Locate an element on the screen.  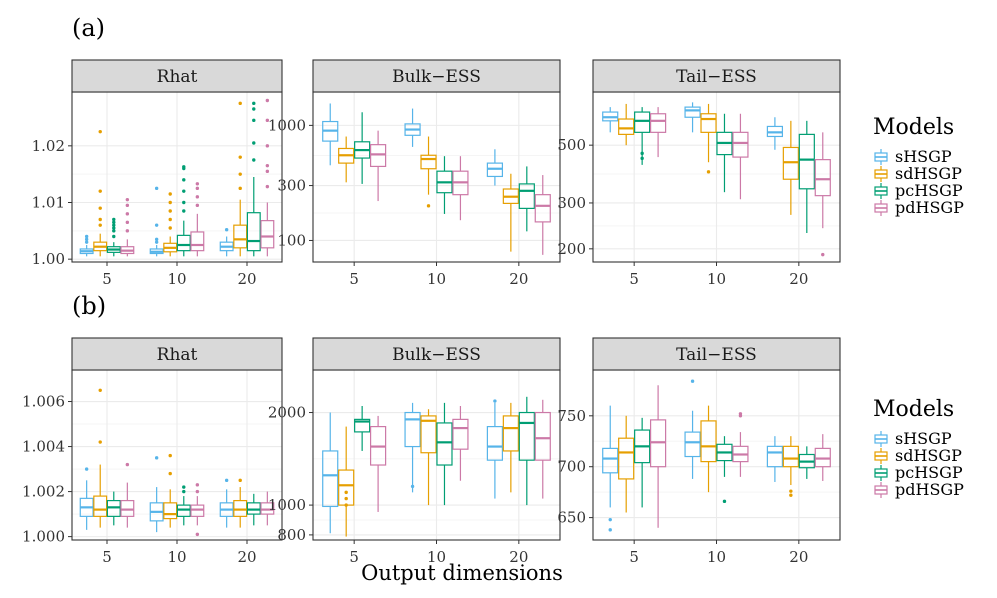
y-tick-label: 500 is located at coordinates (571, 145).